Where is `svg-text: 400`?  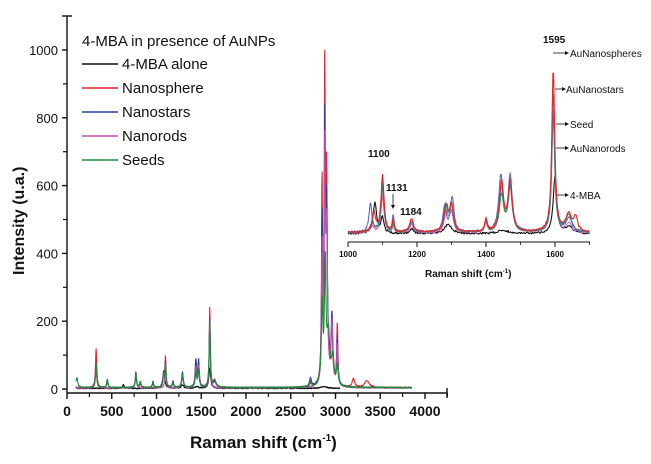 svg-text: 400 is located at coordinates (47, 253).